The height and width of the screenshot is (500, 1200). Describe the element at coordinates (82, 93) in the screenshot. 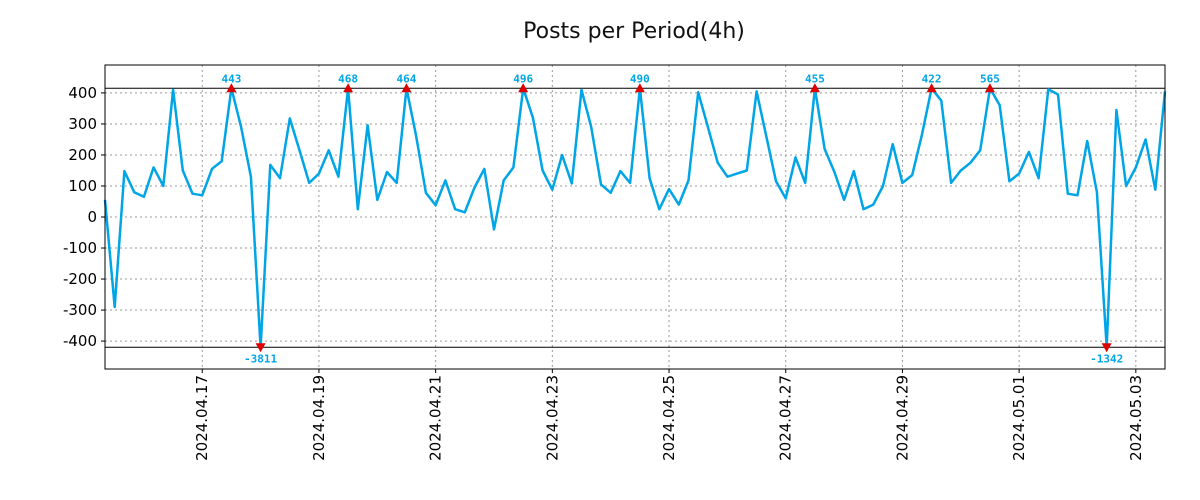

I see `y-tick-label: 400` at that location.